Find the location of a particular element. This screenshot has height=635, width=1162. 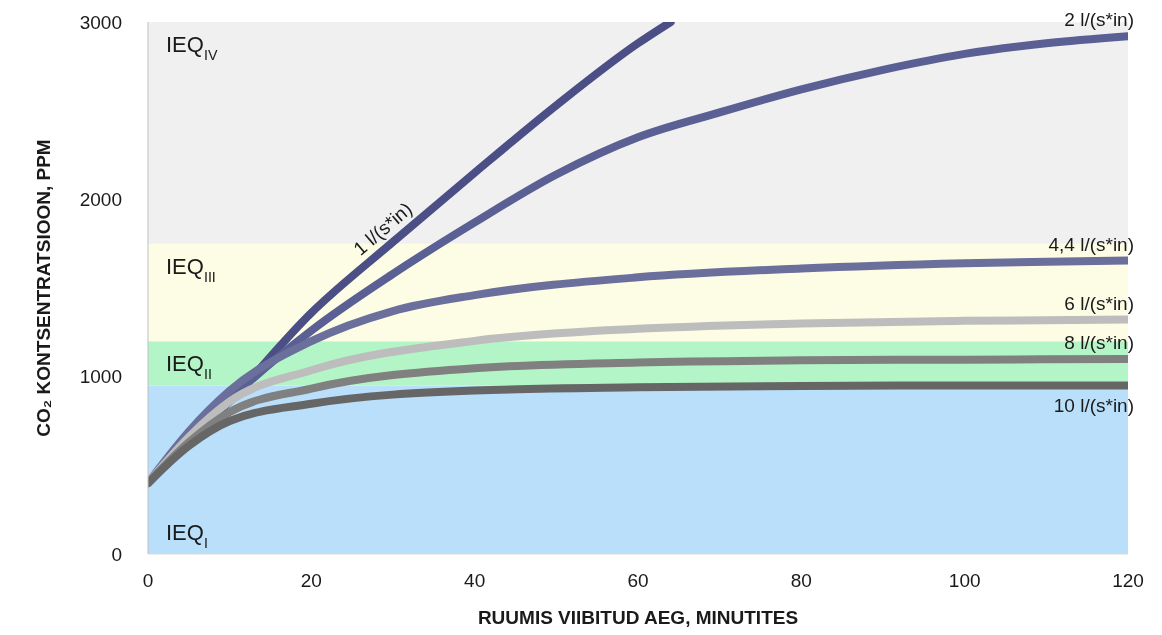

band-label: IEQ$_{IV}$ is located at coordinates (192, 47).